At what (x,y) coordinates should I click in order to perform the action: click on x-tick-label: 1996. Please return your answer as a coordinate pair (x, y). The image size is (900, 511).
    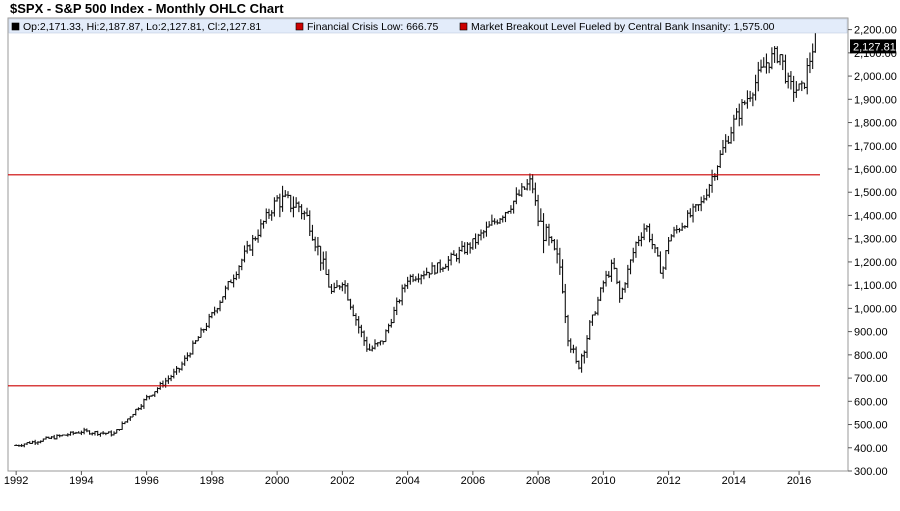
    Looking at the image, I should click on (146, 481).